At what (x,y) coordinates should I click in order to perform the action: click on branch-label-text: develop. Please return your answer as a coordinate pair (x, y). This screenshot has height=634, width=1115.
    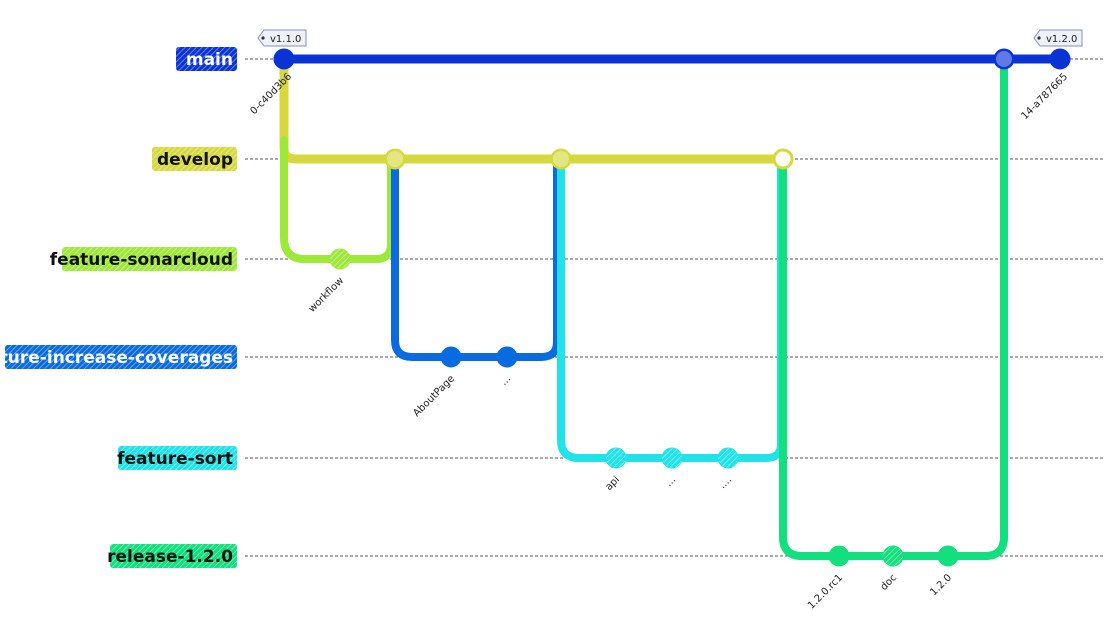
    Looking at the image, I should click on (195, 160).